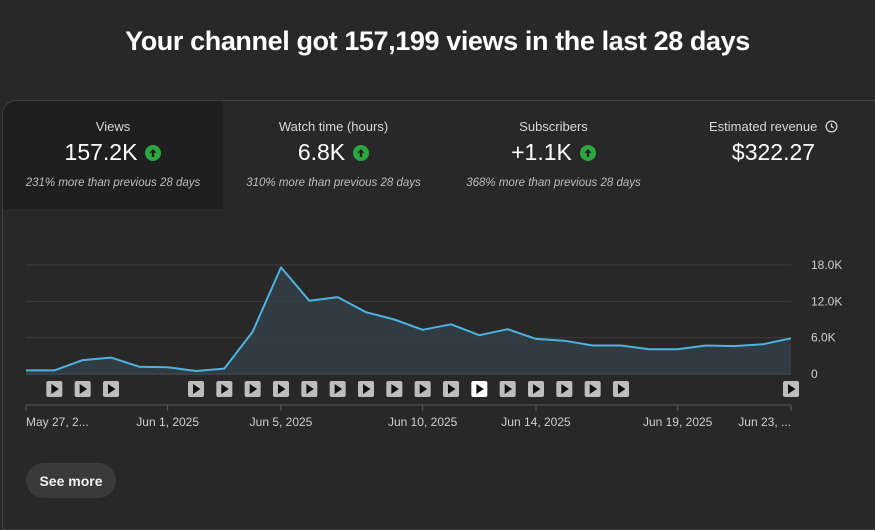 This screenshot has width=875, height=530. Describe the element at coordinates (333, 183) in the screenshot. I see `tab-comparison: 310% more than previous 28 days` at that location.